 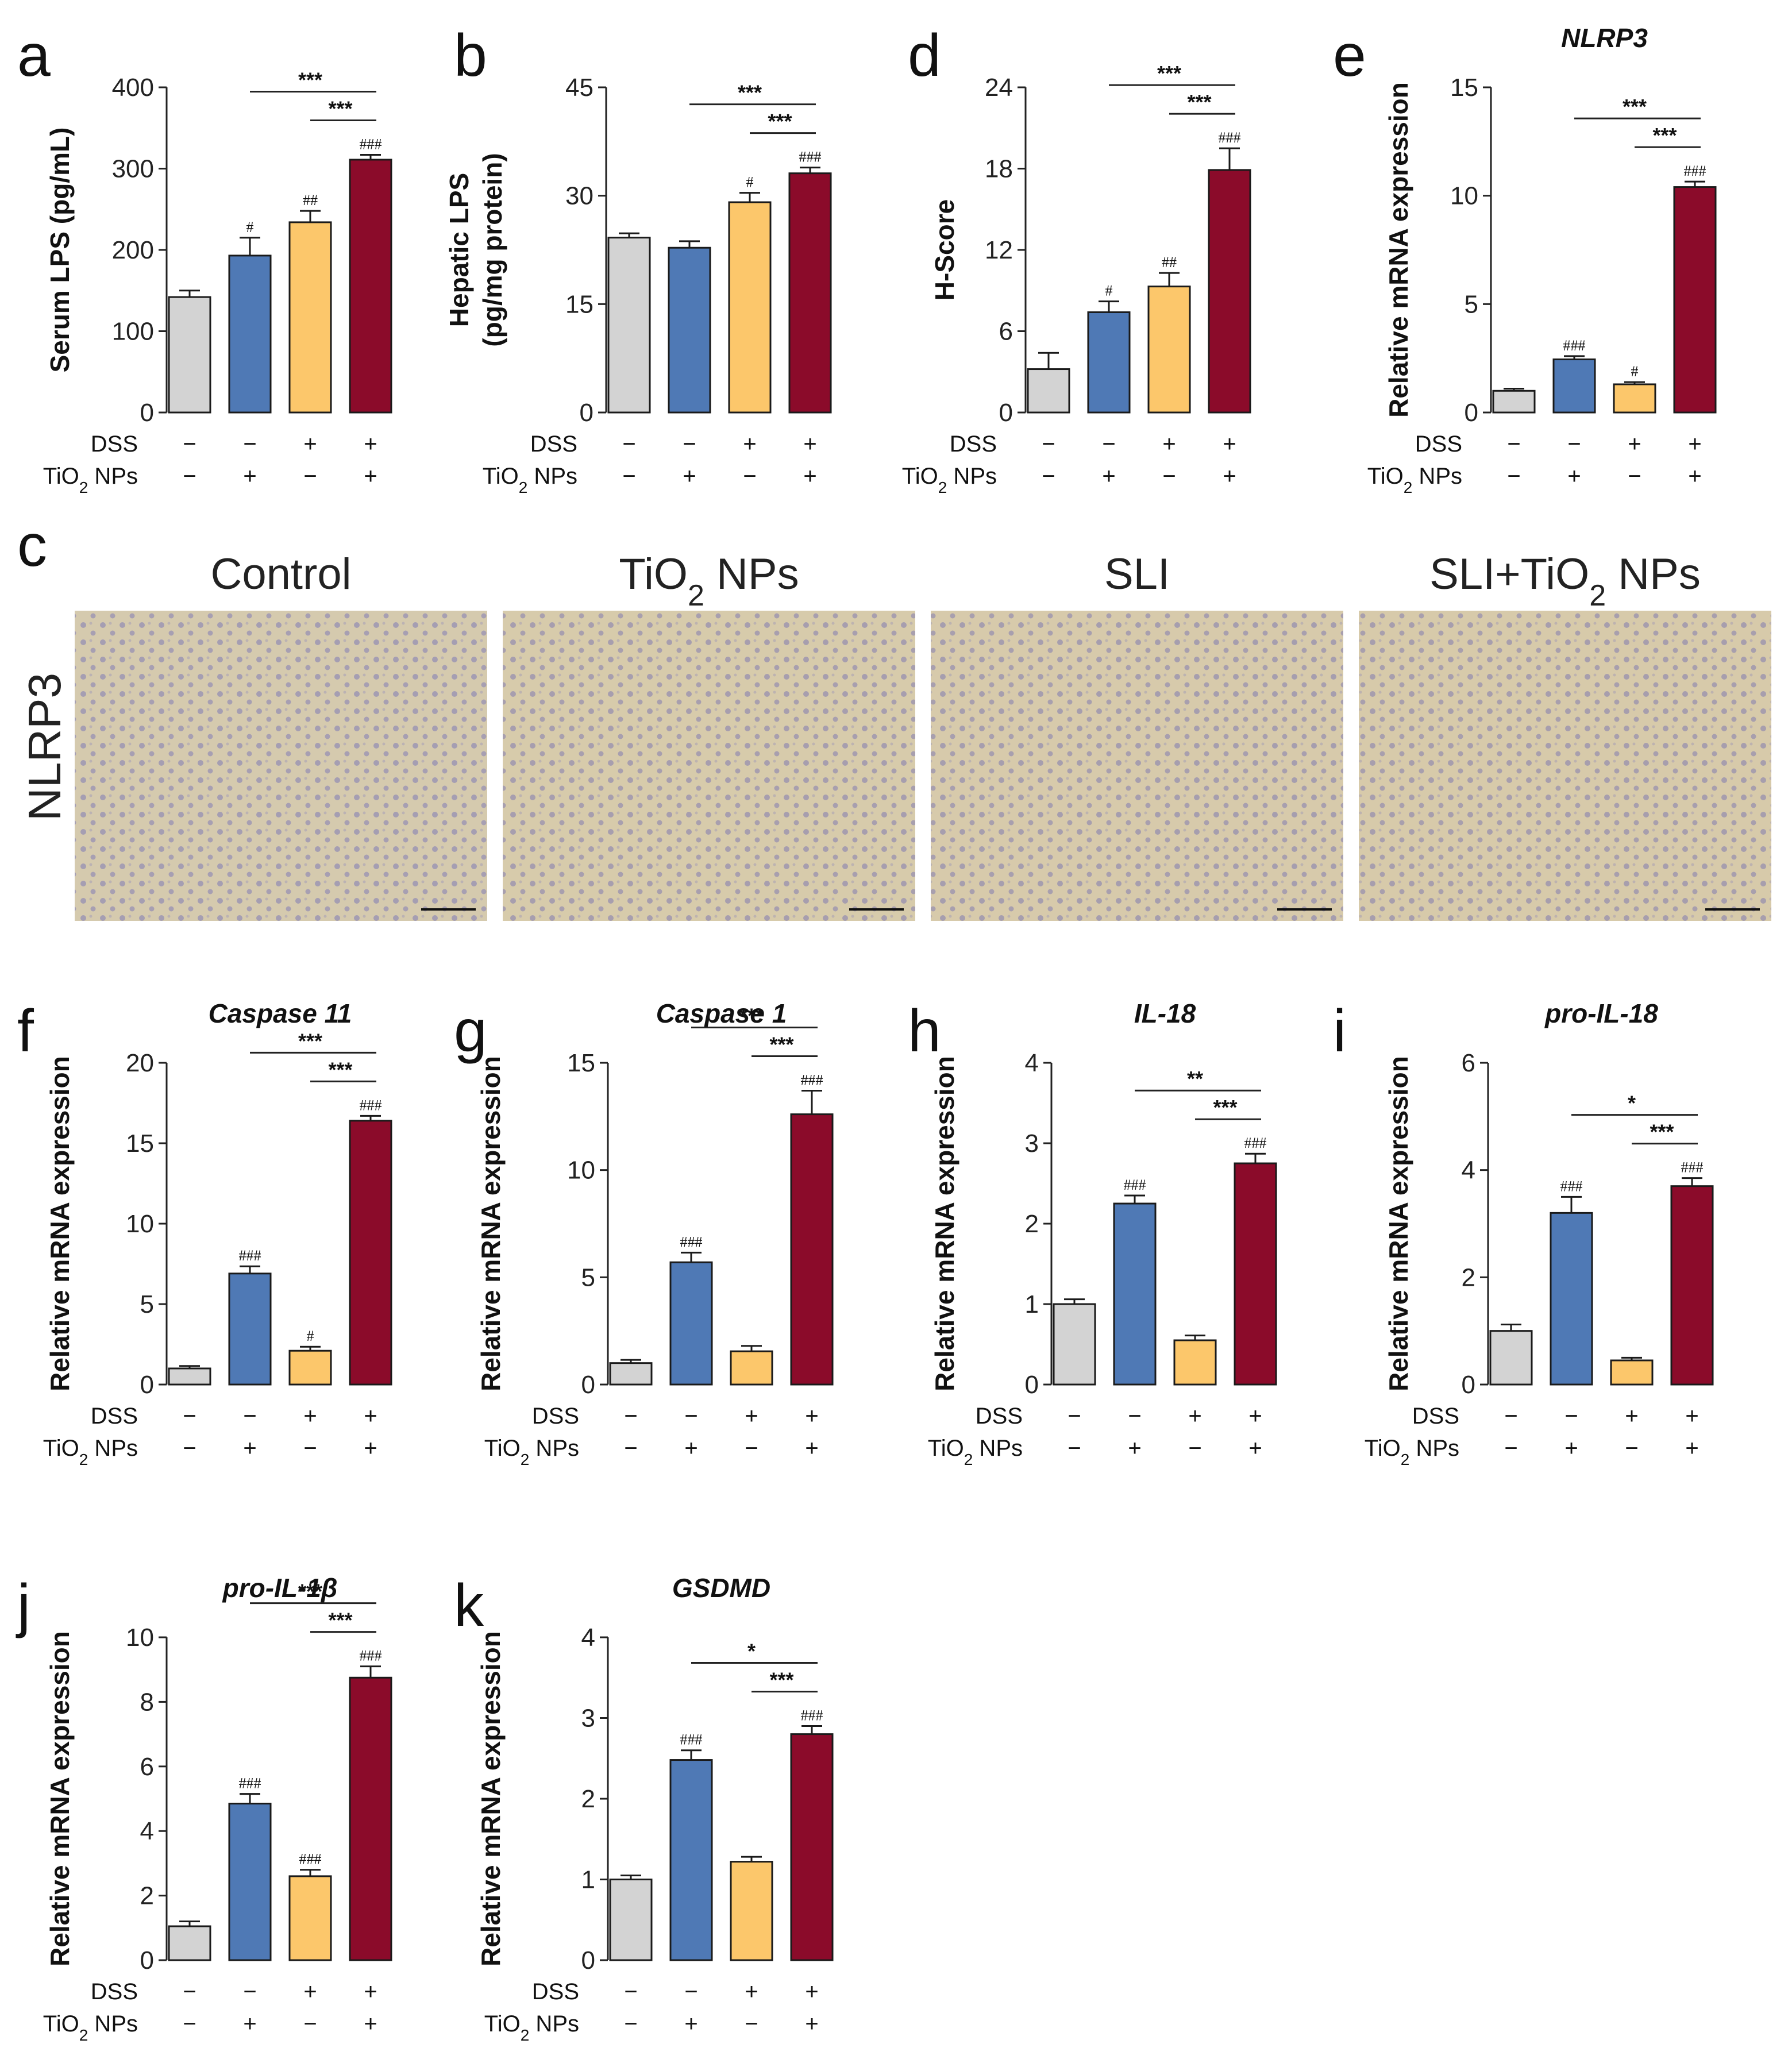 I want to click on tio2-sign-d-3: +, so click(x=1229, y=477).